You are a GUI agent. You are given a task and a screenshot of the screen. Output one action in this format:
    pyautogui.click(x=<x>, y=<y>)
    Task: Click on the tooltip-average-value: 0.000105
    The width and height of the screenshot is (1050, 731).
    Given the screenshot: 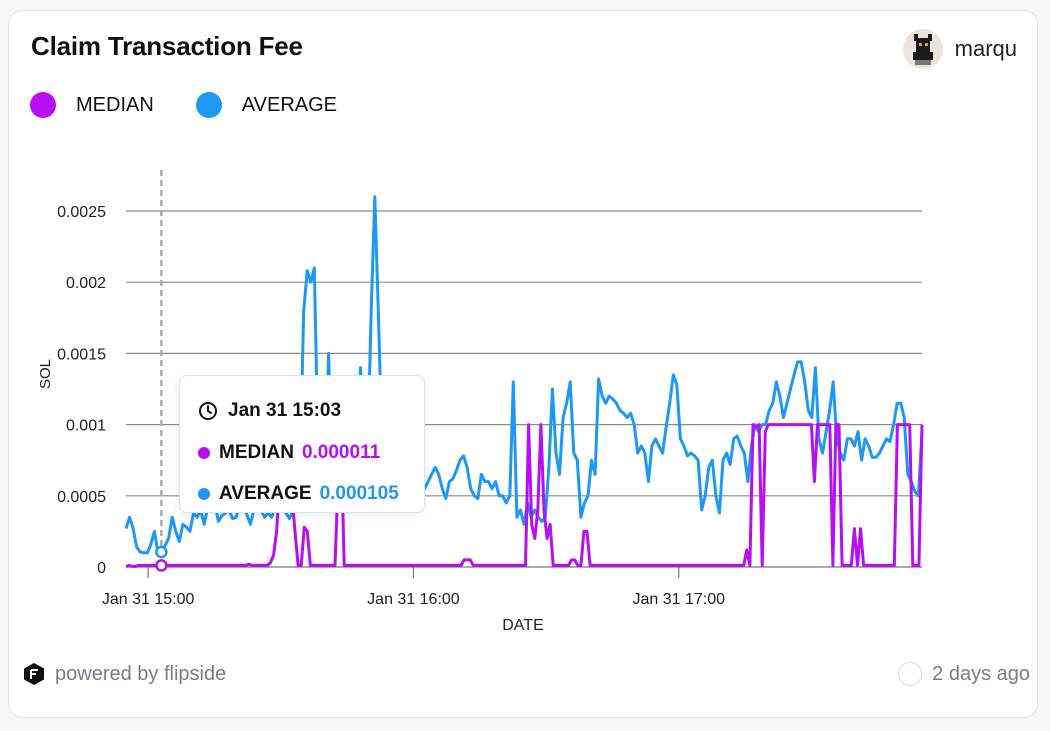 What is the action you would take?
    pyautogui.click(x=359, y=493)
    